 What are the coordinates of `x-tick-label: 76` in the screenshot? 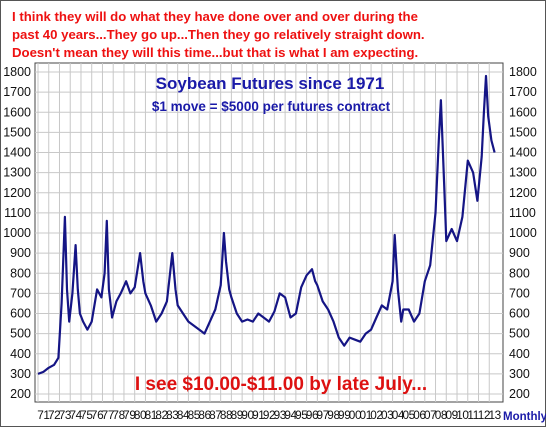 It's located at (97, 415).